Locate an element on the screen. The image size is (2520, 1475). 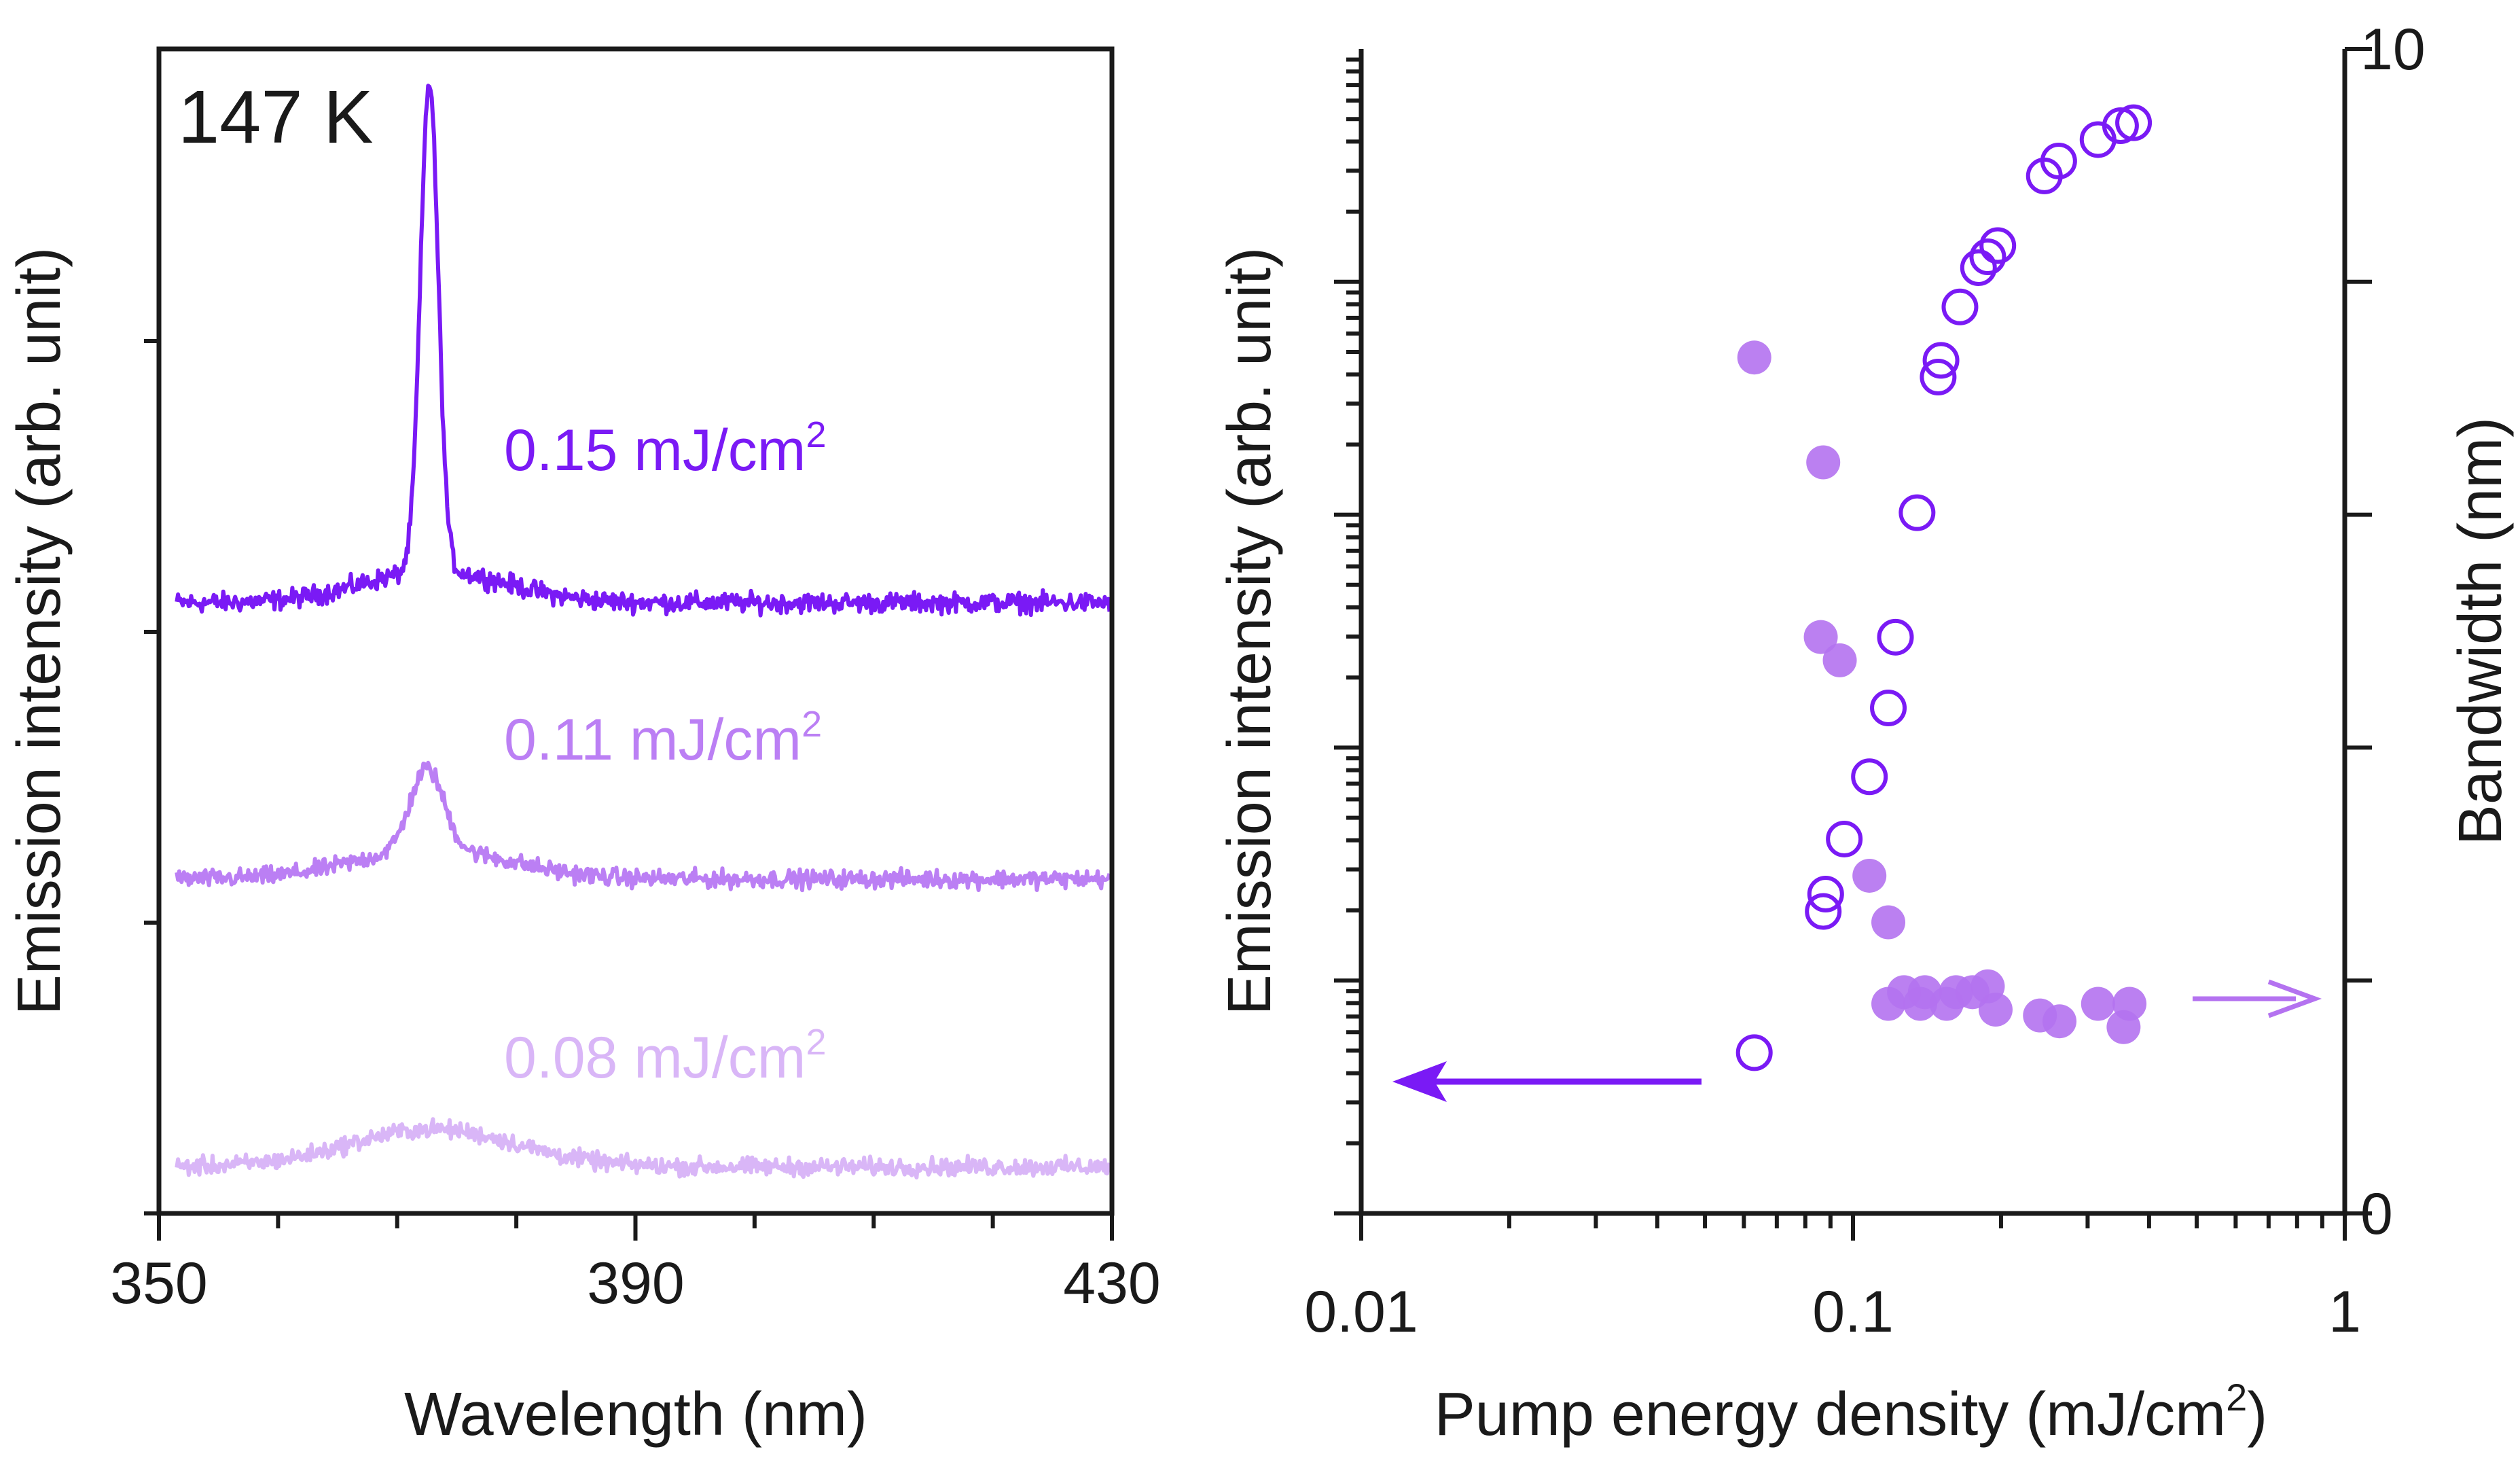
threshold-y-right-tick-10: 10 is located at coordinates (2393, 49).